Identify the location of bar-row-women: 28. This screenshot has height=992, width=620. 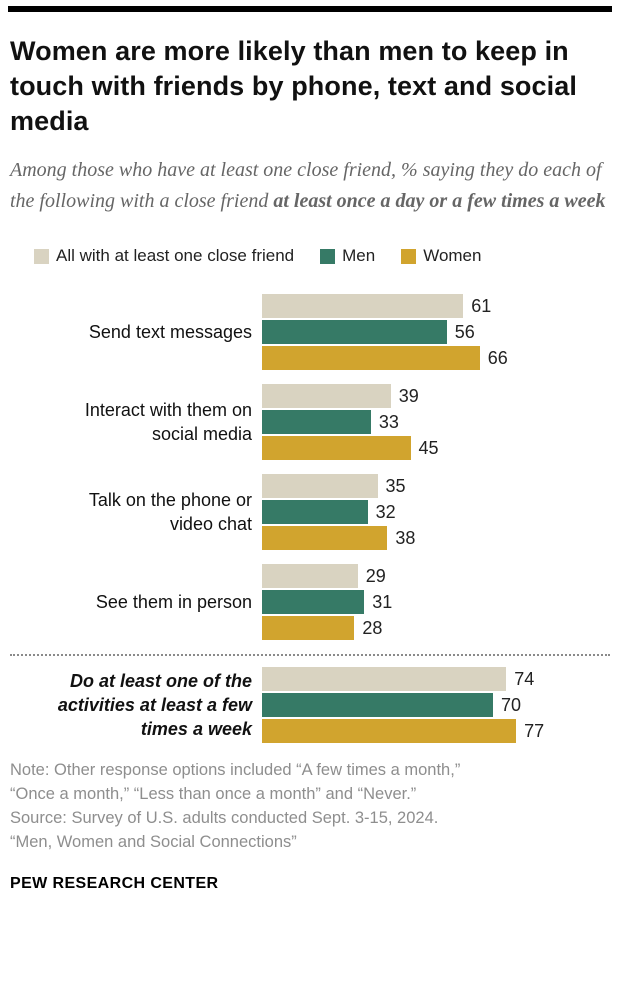
(436, 628).